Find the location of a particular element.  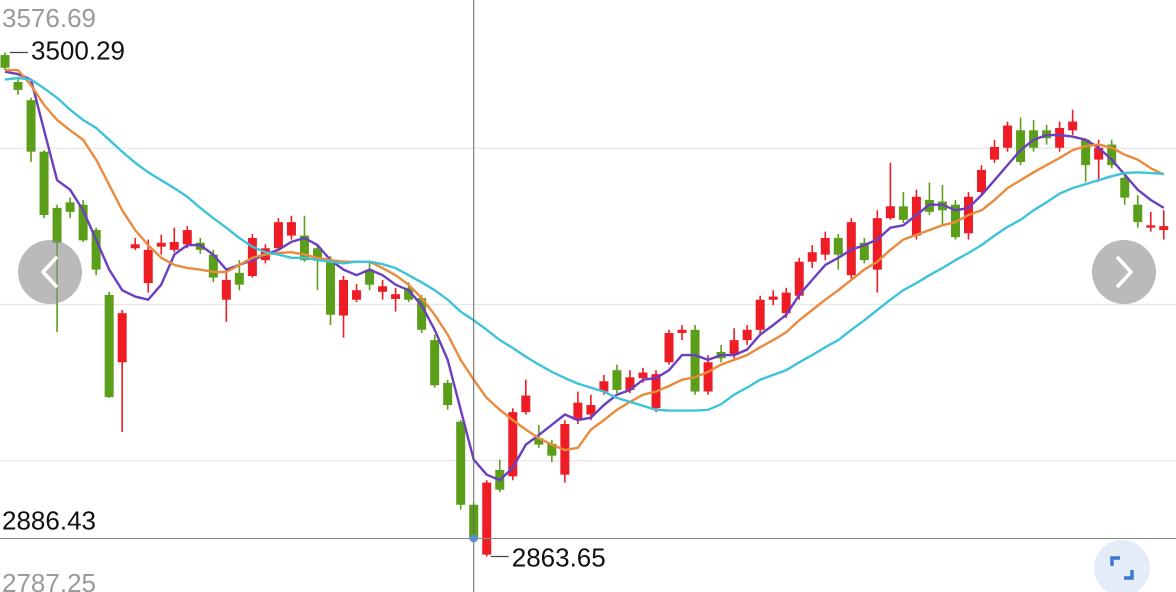

fullscreen-button-bg is located at coordinates (1122, 566).